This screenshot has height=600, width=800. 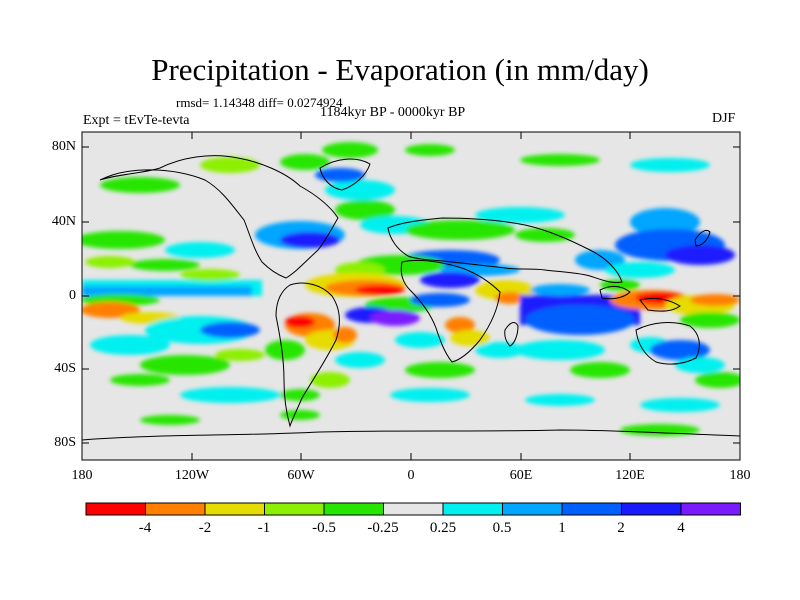 I want to click on lon-label-120e: 120E, so click(x=630, y=475).